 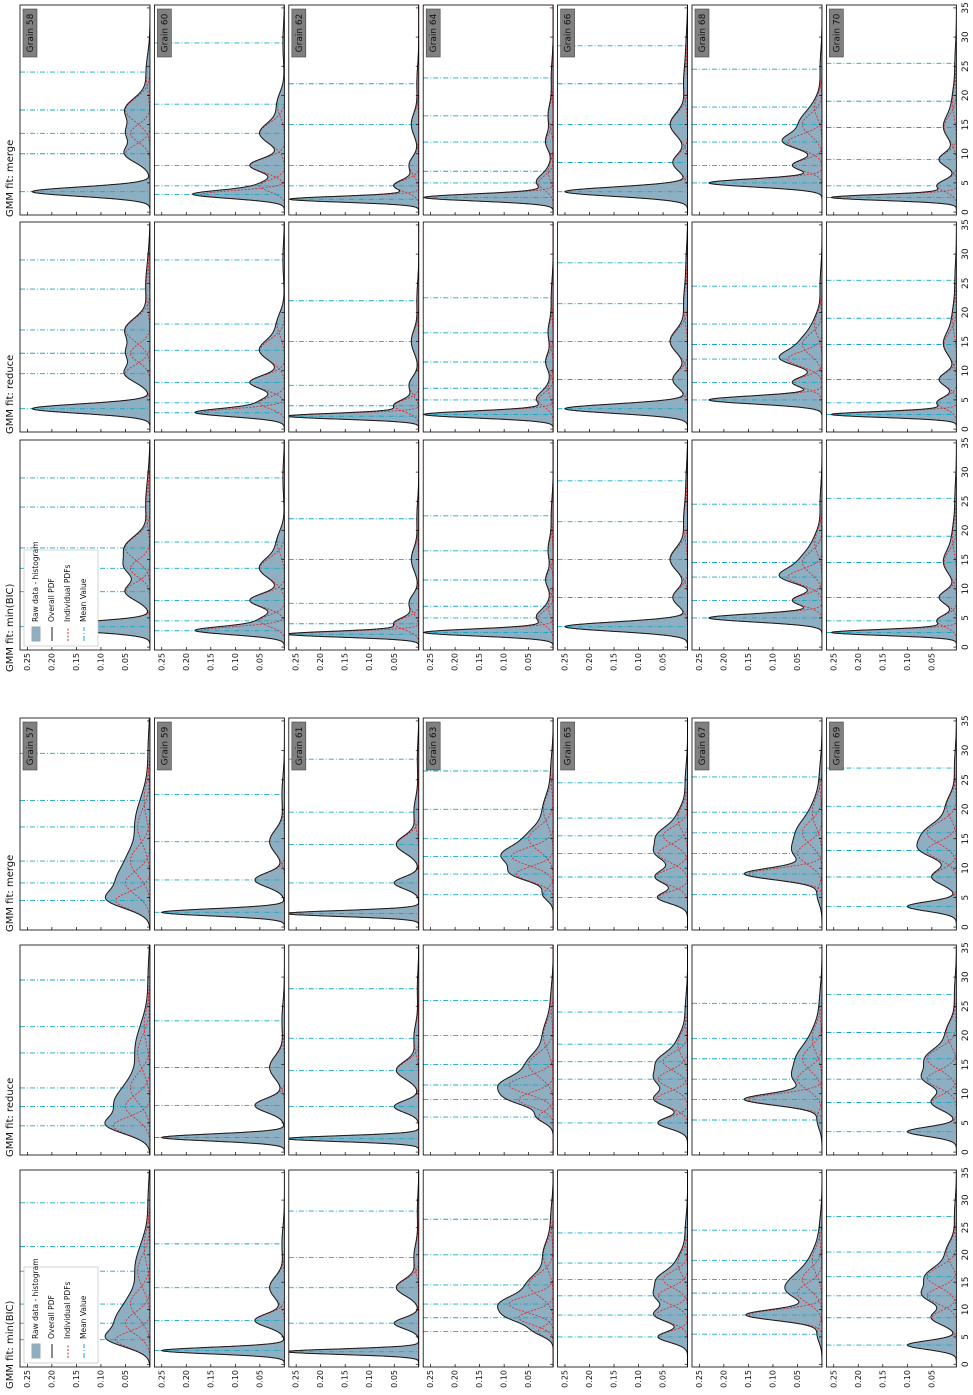 I want to click on column-title: GMM fit: reduce, so click(x=10, y=1117).